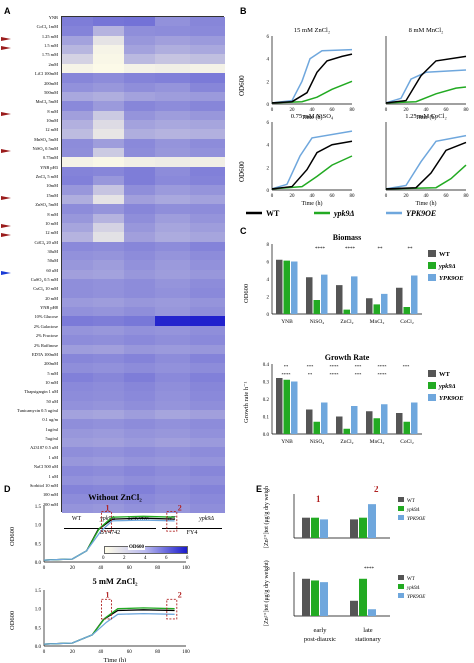  I want to click on growth-xtick: 40, so click(427, 110).